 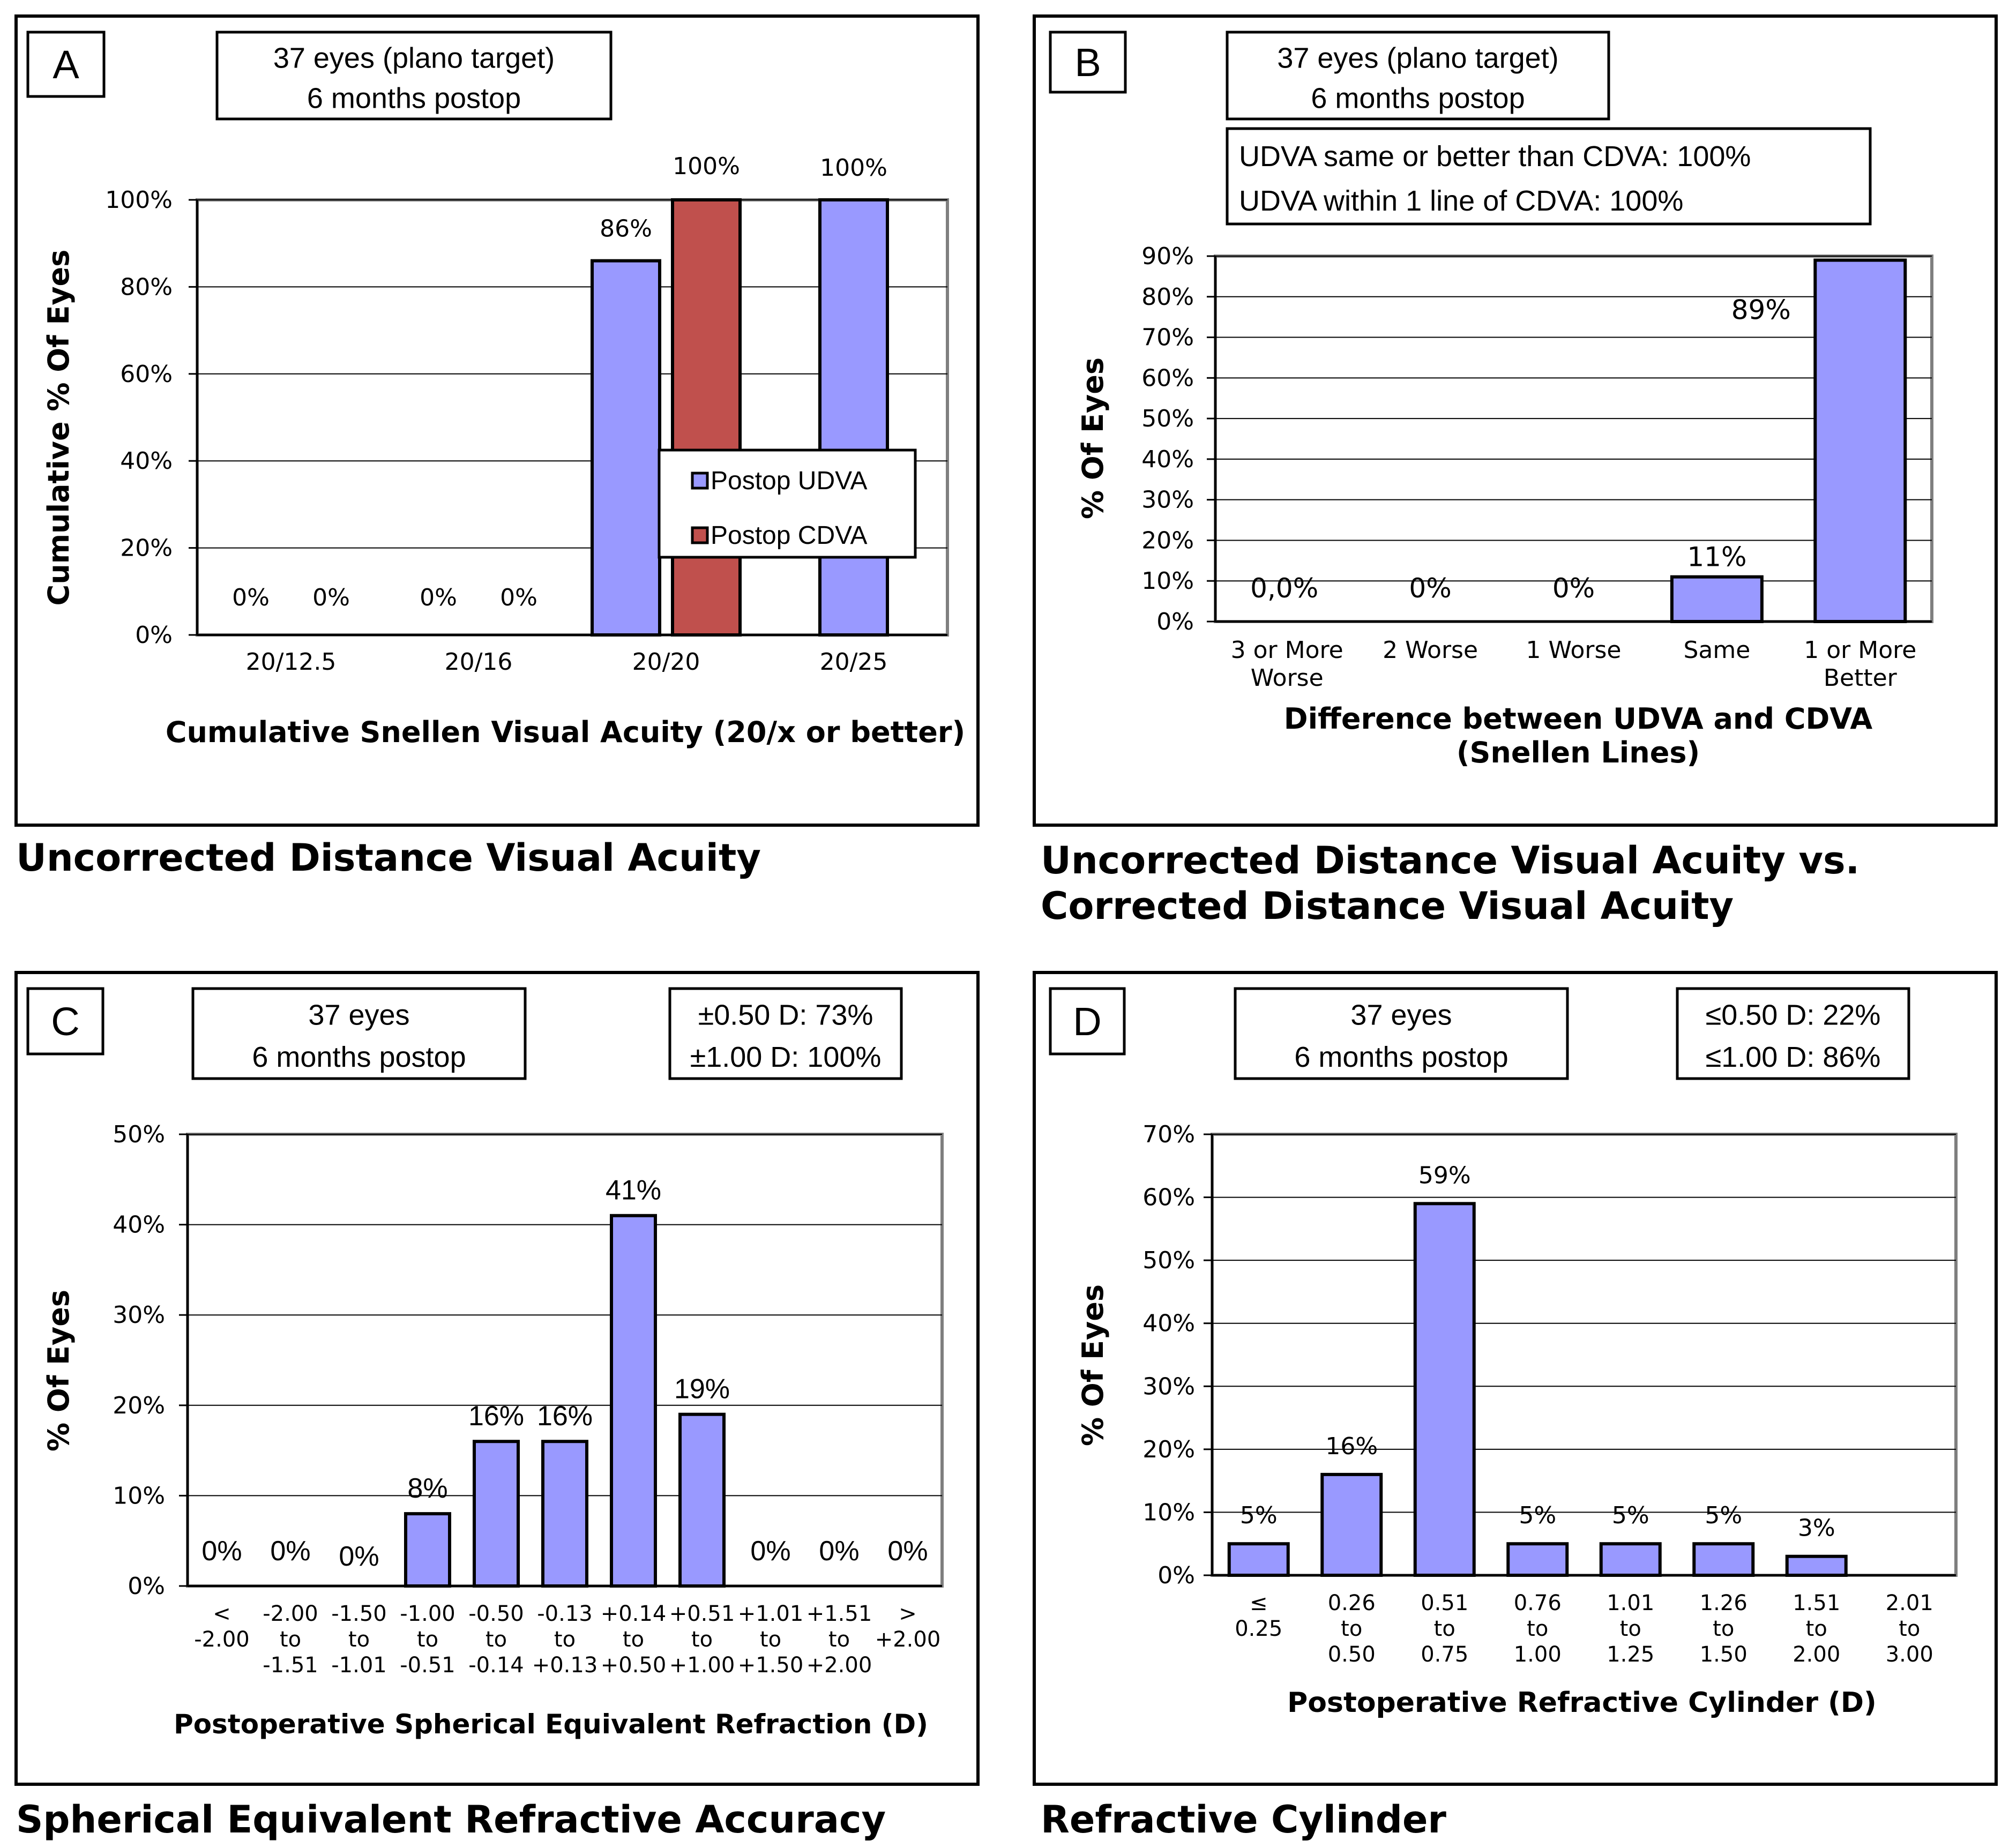 I want to click on y-tick-label: 70%, so click(x=1168, y=1134).